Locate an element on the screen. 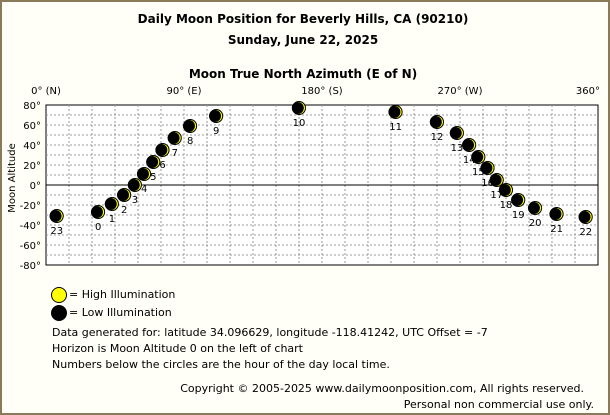 The image size is (610, 415). moon-point: 6 is located at coordinates (162, 157).